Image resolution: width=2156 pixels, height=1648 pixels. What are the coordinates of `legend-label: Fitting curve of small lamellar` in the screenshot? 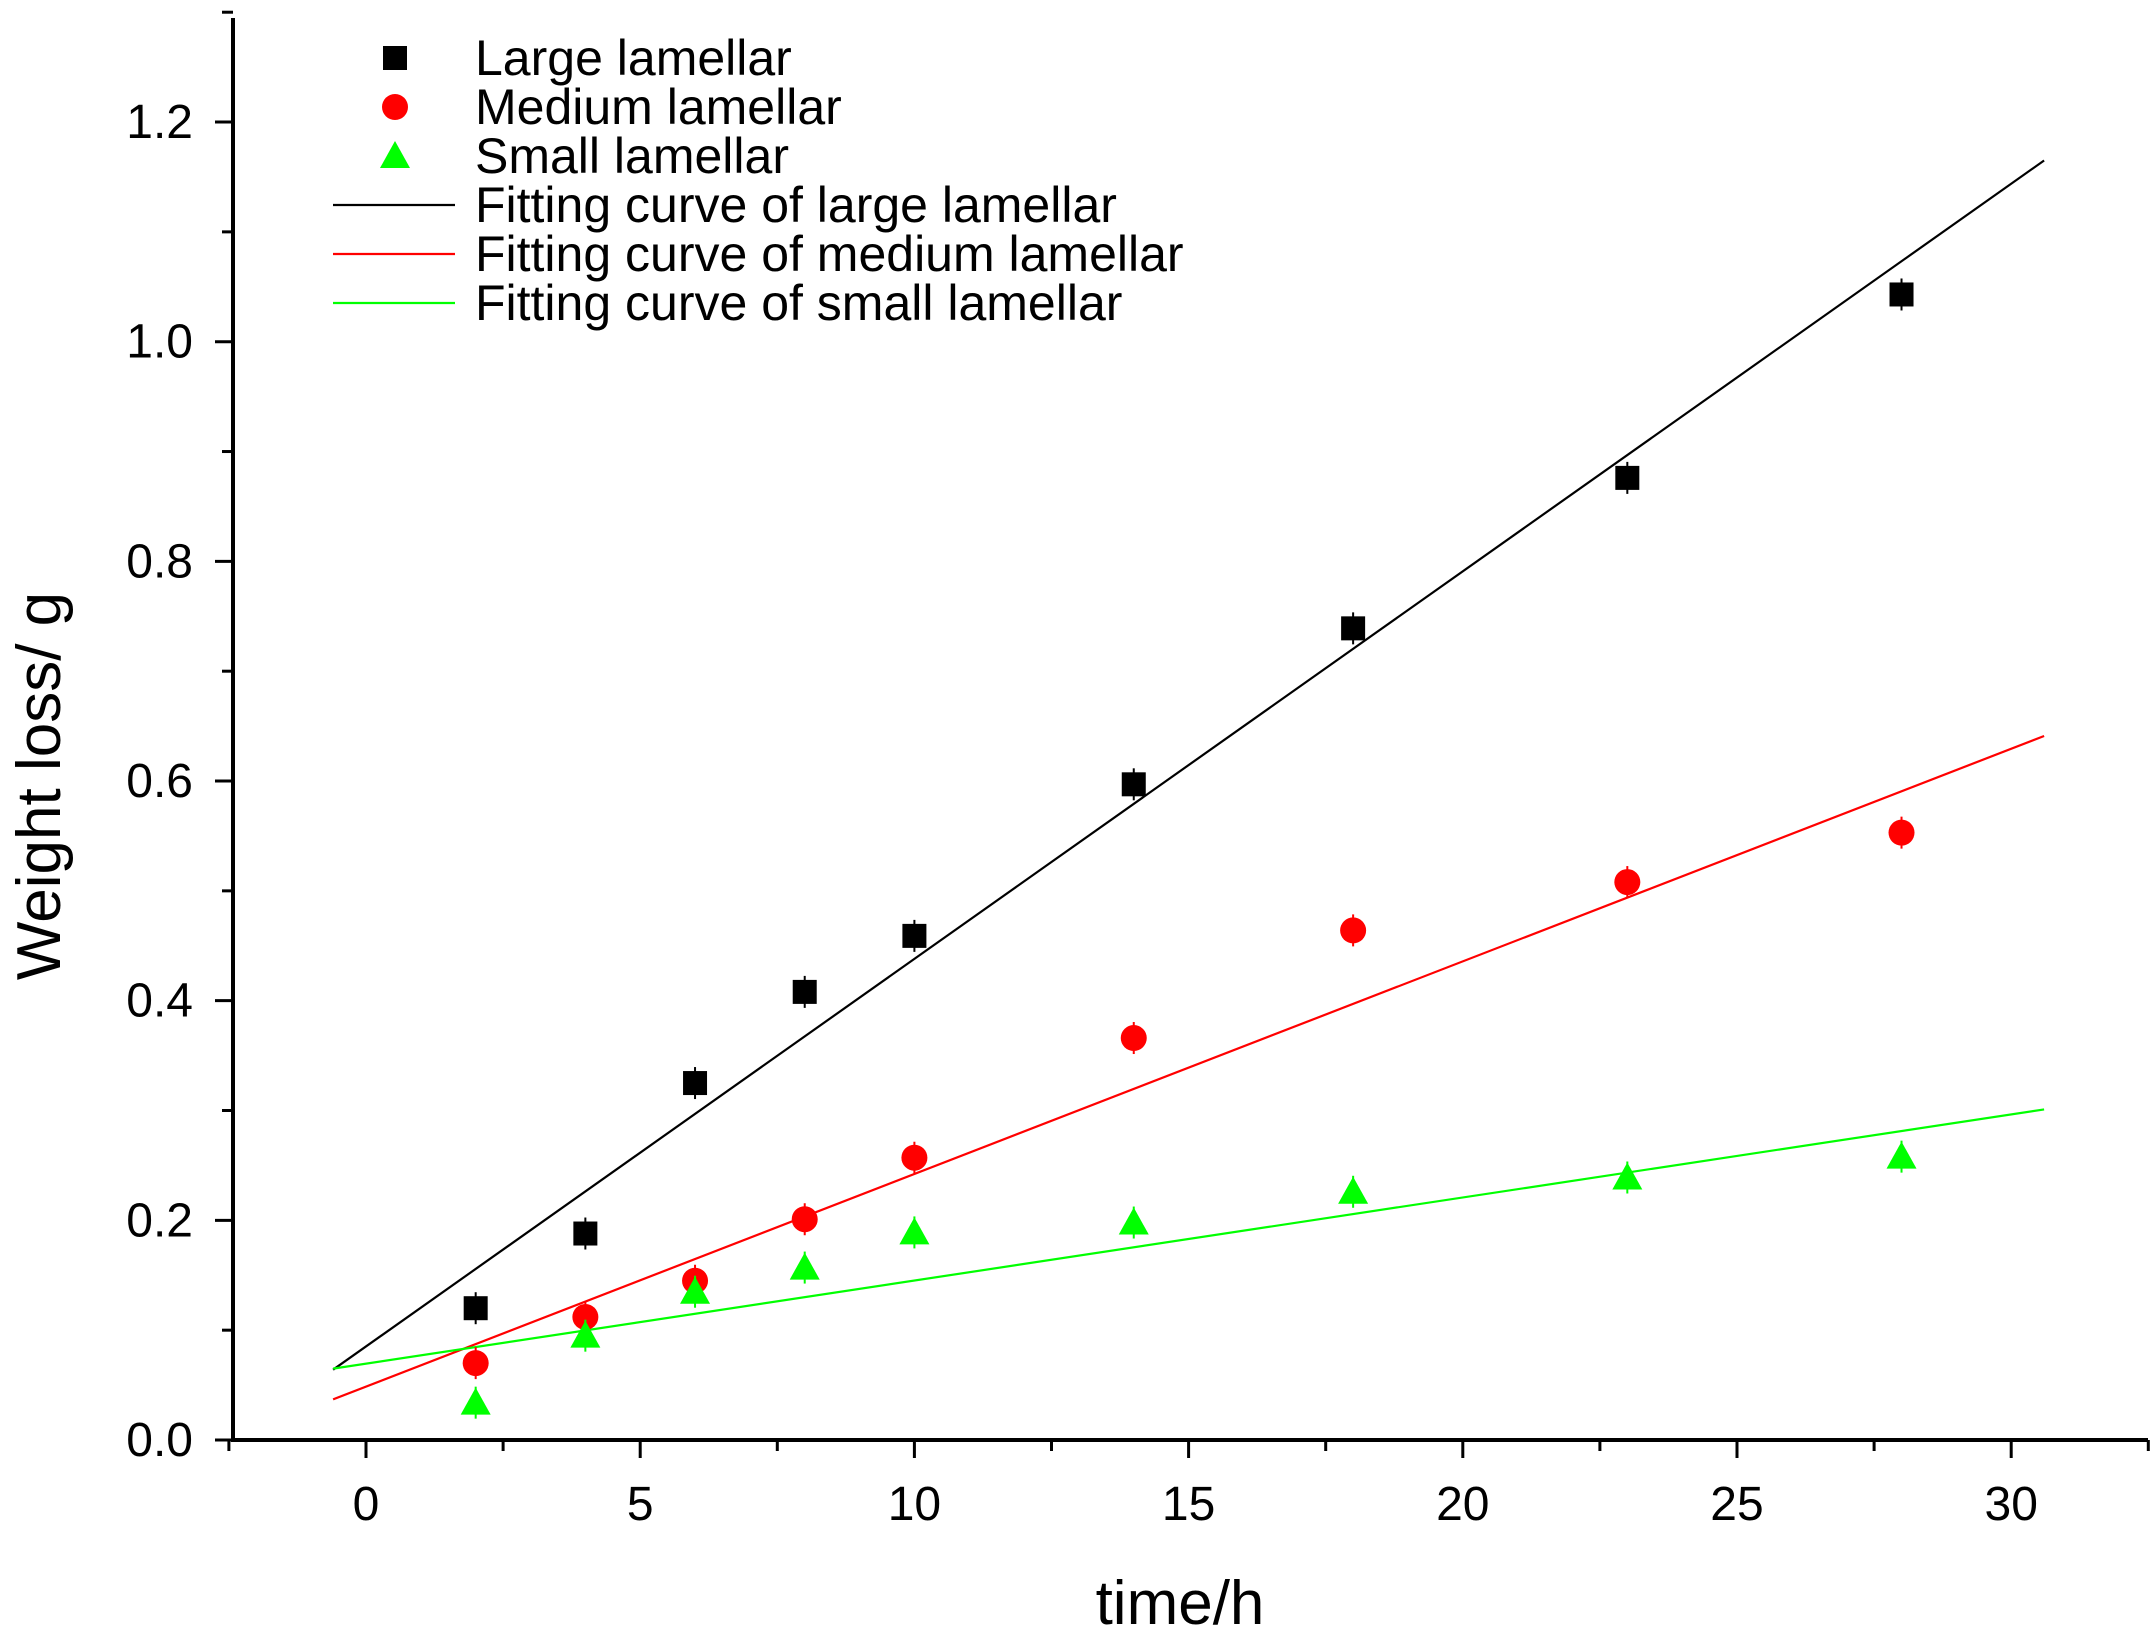 It's located at (798, 303).